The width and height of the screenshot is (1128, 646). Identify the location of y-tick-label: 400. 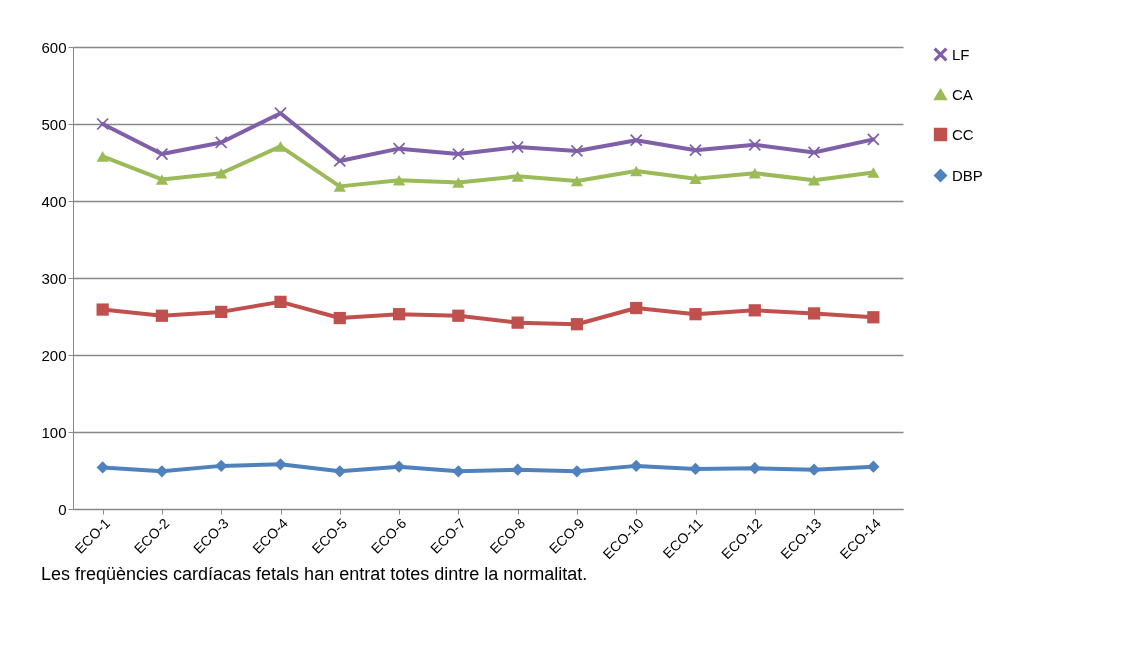
(54, 201).